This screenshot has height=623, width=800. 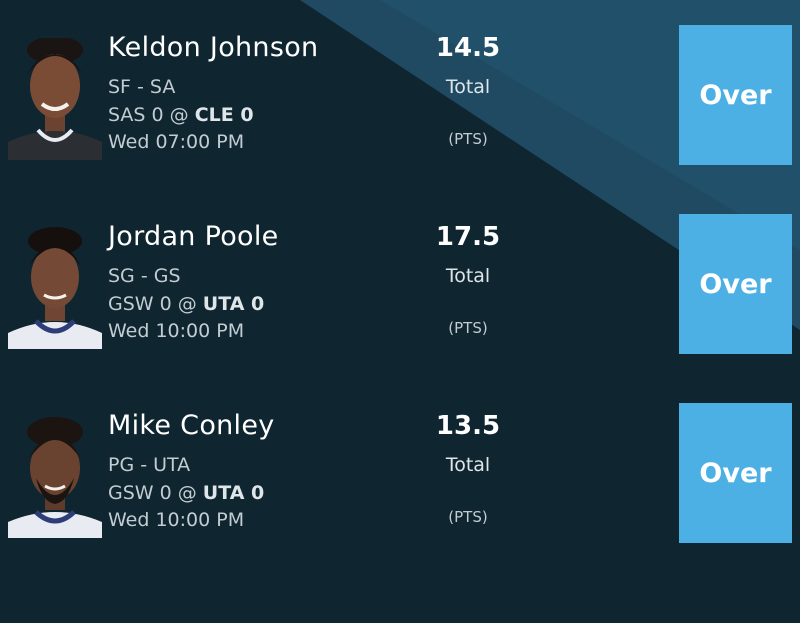 I want to click on line-value: 17.5, so click(x=468, y=237).